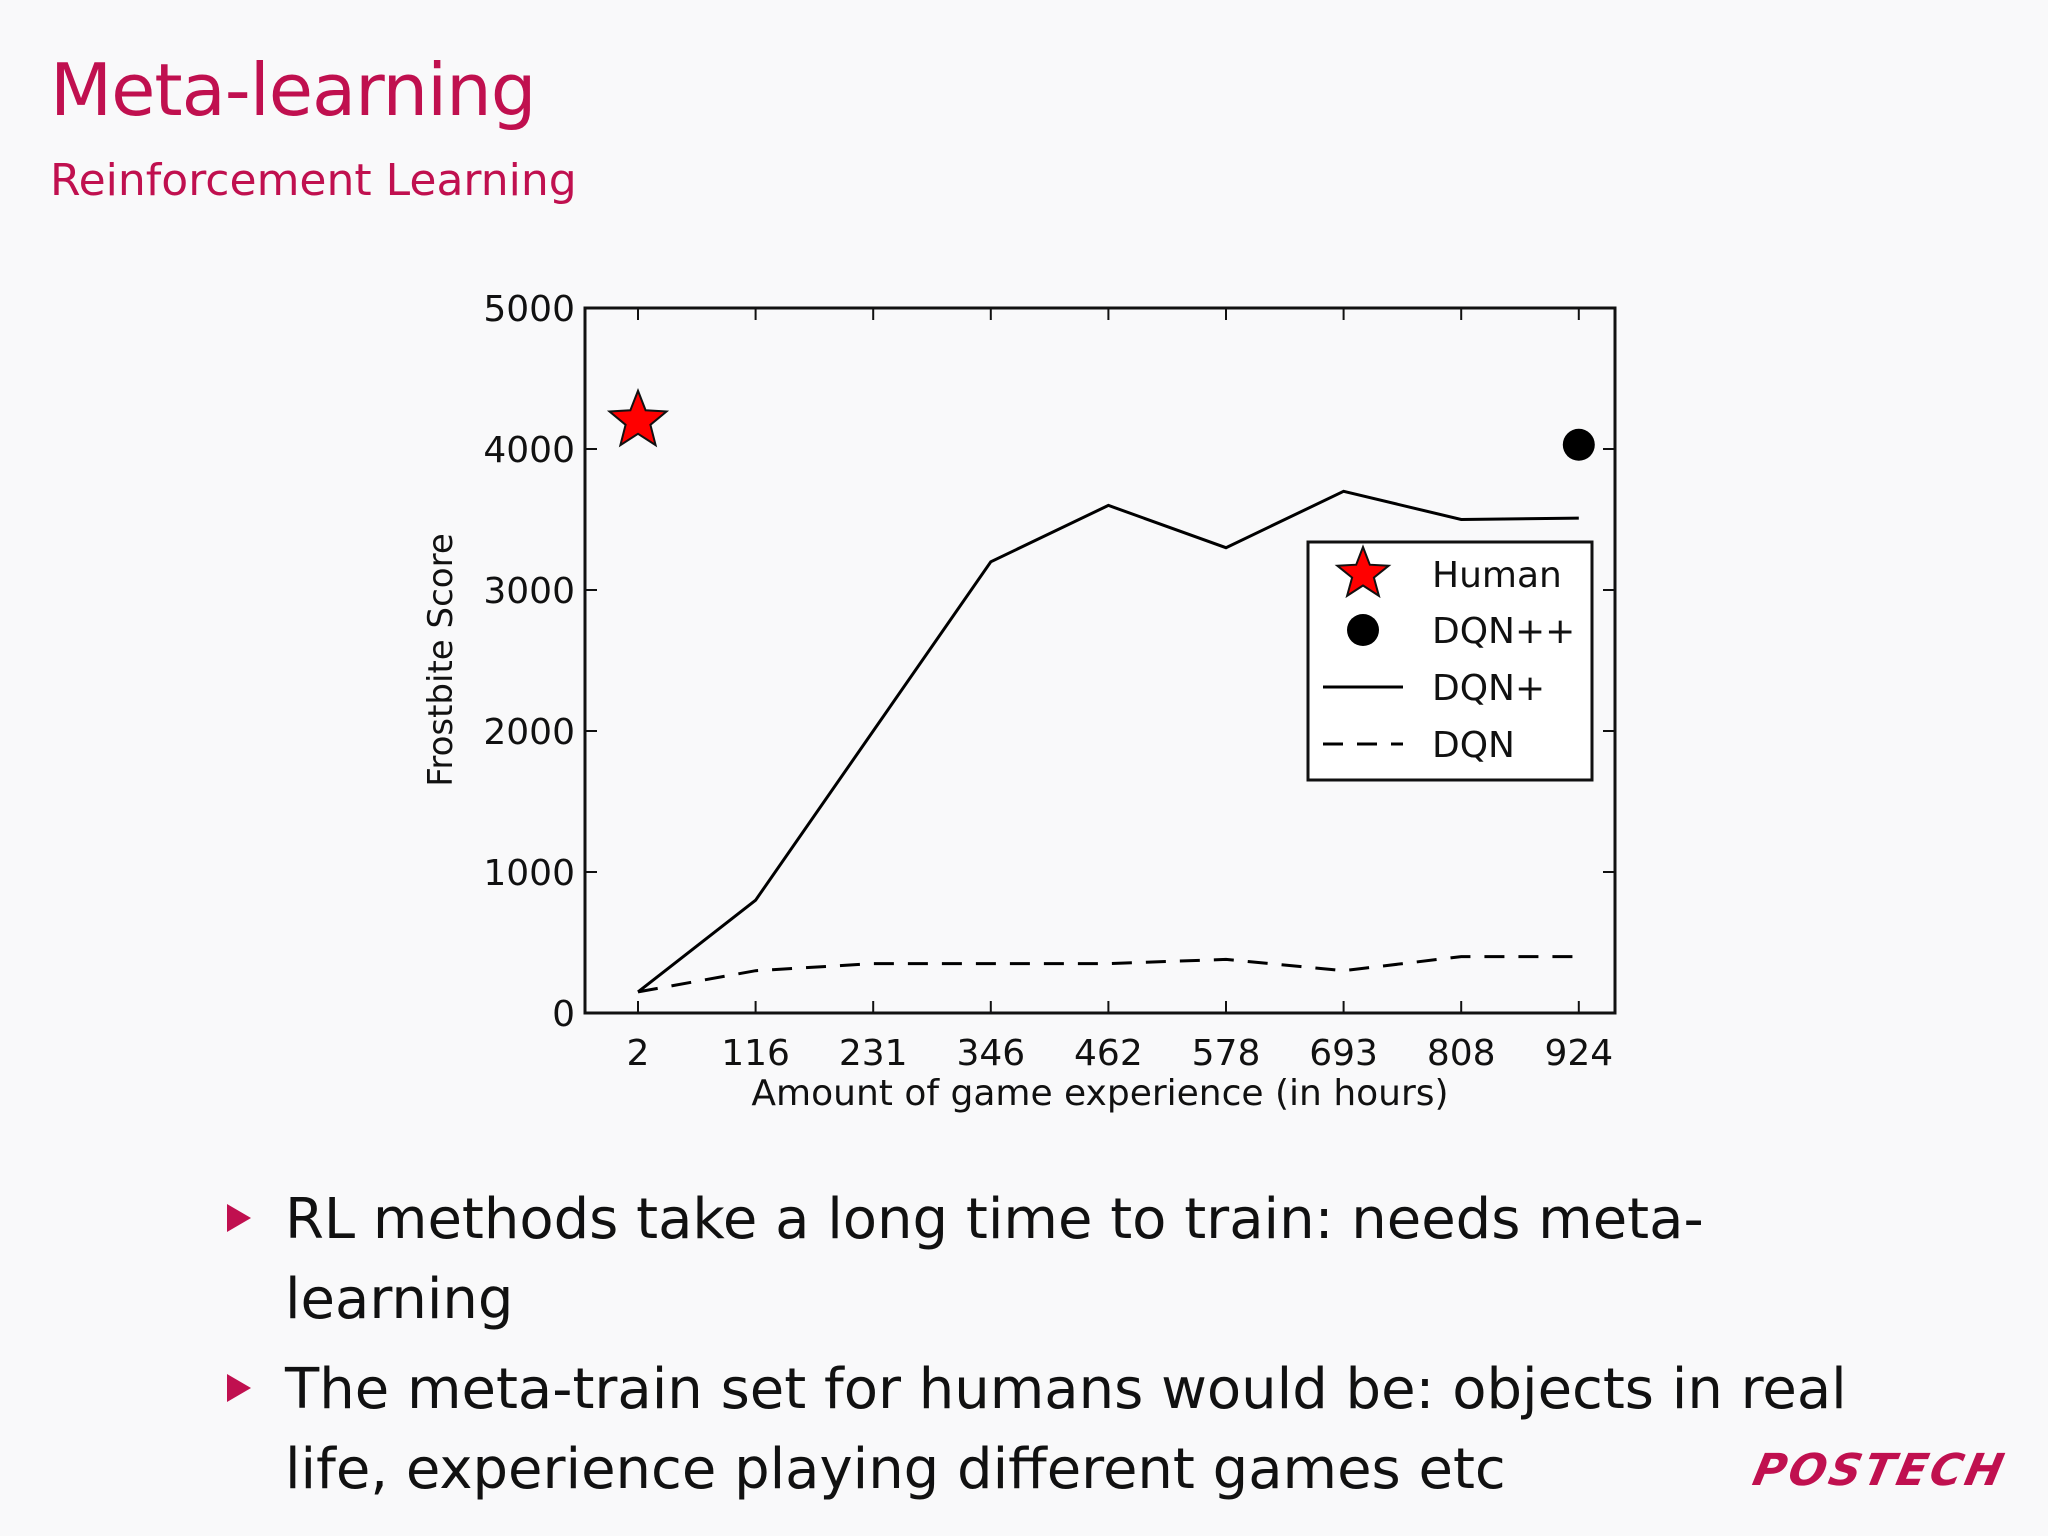 The width and height of the screenshot is (2048, 1536). Describe the element at coordinates (1488, 688) in the screenshot. I see `legend-label-dqnplus: DQN+` at that location.